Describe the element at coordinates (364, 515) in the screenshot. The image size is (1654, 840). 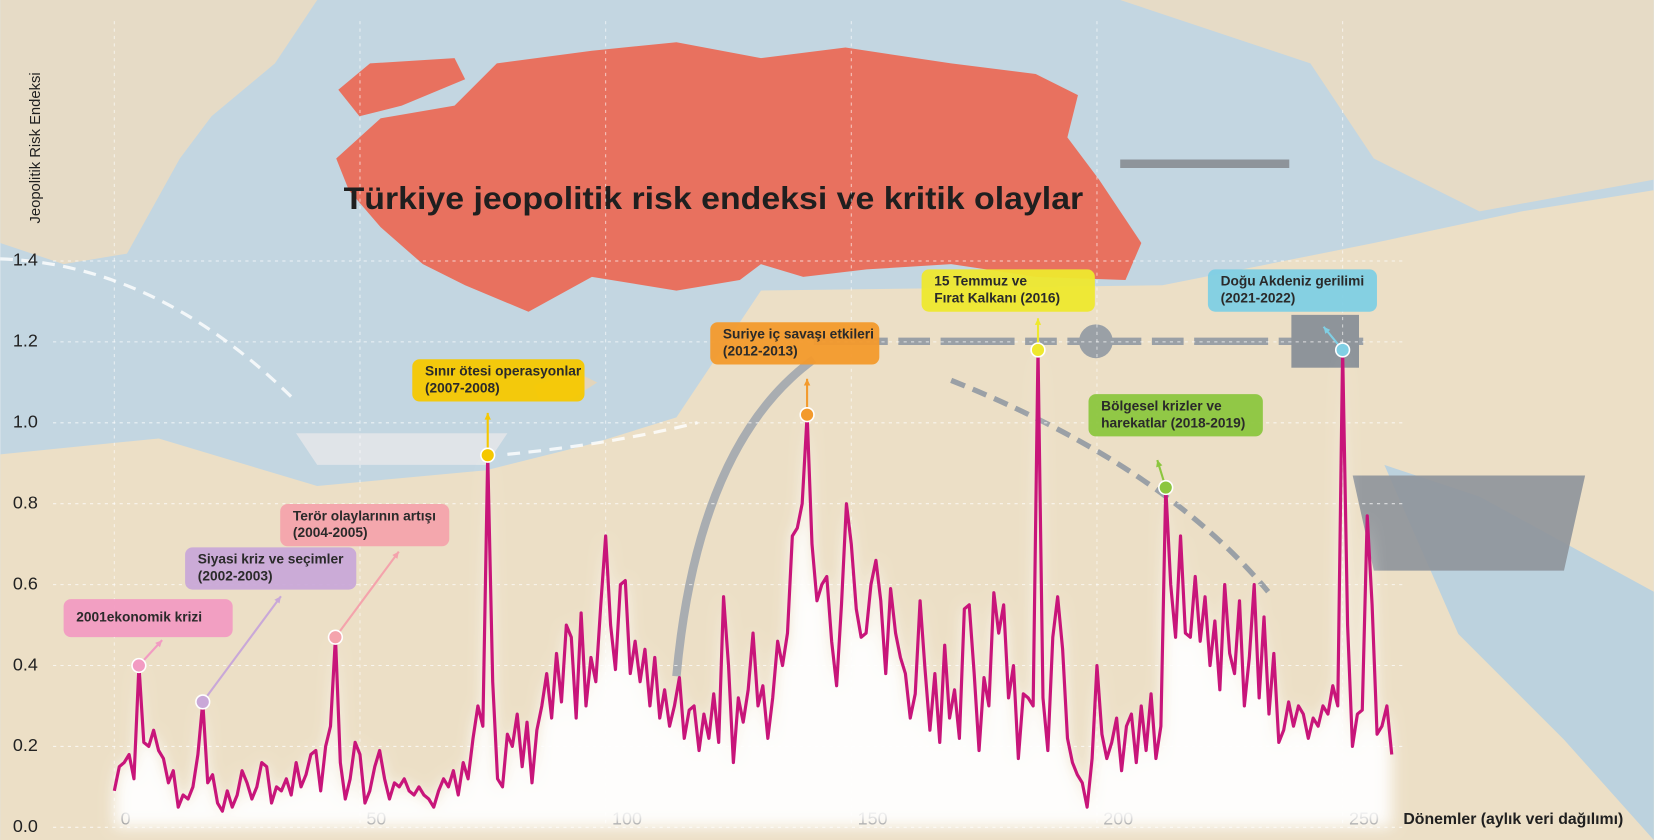
I see `event-label: Terör olaylarının artışı` at that location.